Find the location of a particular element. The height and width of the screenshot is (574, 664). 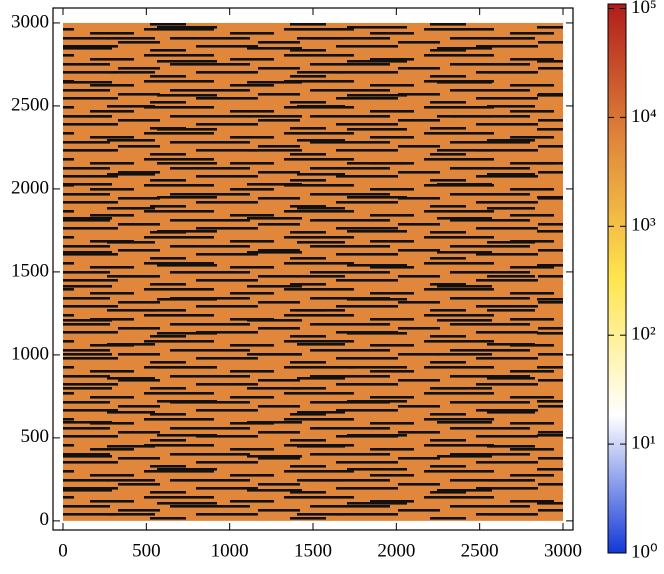

colorbar-tick-label: 10⁴ is located at coordinates (644, 116).